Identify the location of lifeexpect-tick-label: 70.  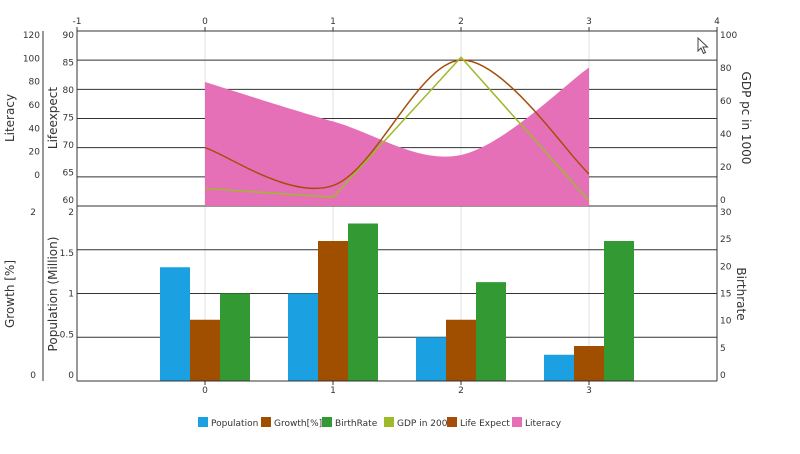
(69, 146).